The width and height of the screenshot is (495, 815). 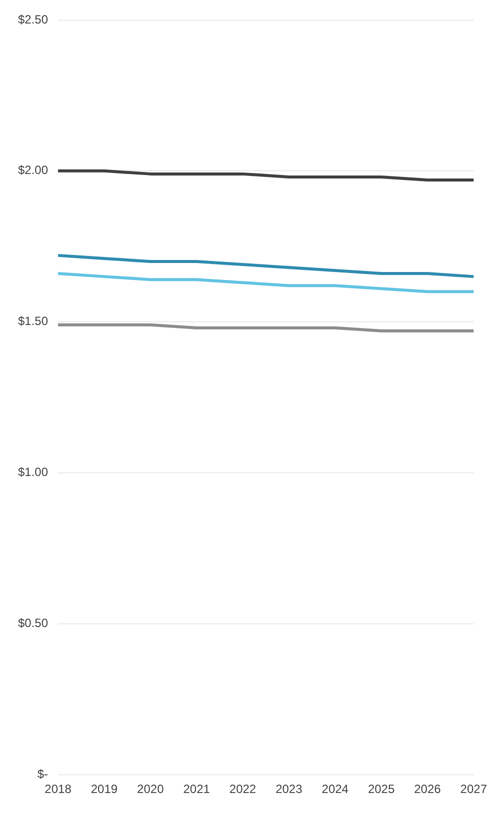 What do you see at coordinates (196, 789) in the screenshot?
I see `x-tick-label: 2021` at bounding box center [196, 789].